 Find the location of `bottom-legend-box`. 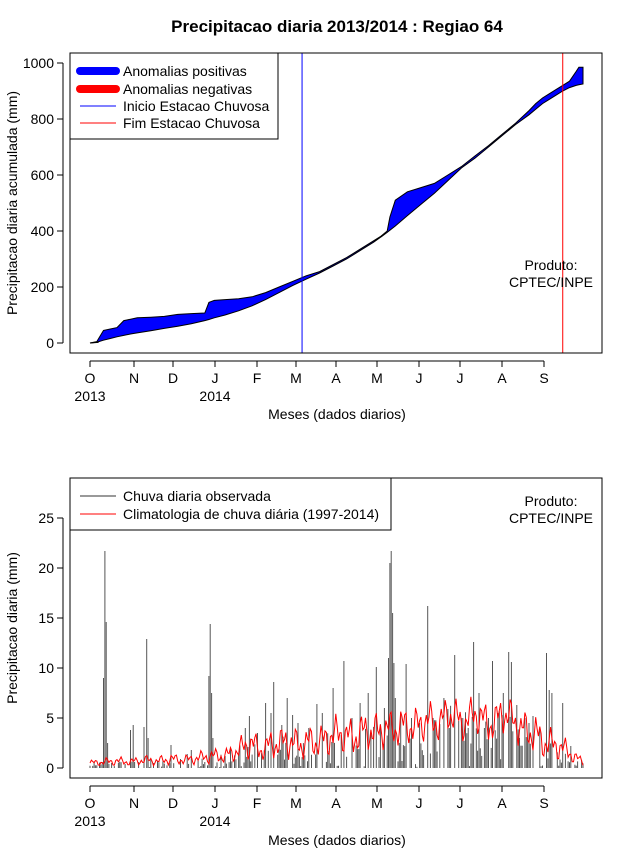

bottom-legend-box is located at coordinates (230, 504).